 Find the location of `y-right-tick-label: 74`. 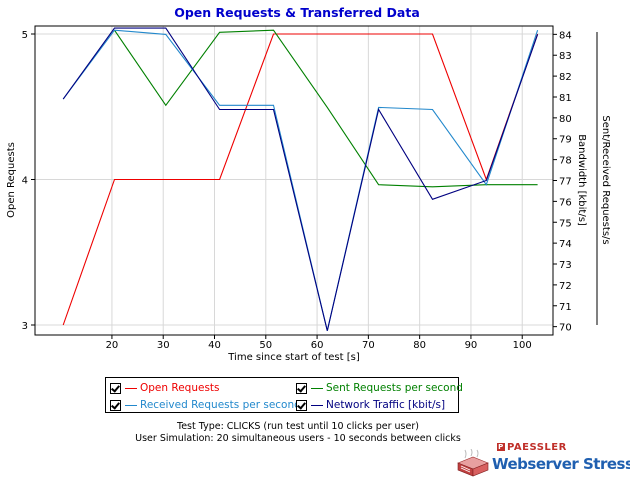

y-right-tick-label: 74 is located at coordinates (565, 244).